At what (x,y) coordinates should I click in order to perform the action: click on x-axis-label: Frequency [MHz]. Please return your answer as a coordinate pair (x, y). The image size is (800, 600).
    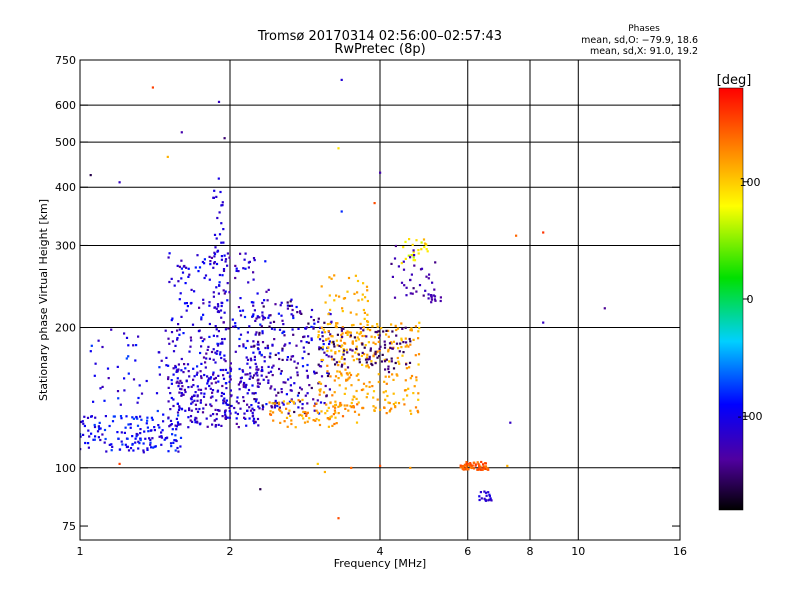
    Looking at the image, I should click on (380, 563).